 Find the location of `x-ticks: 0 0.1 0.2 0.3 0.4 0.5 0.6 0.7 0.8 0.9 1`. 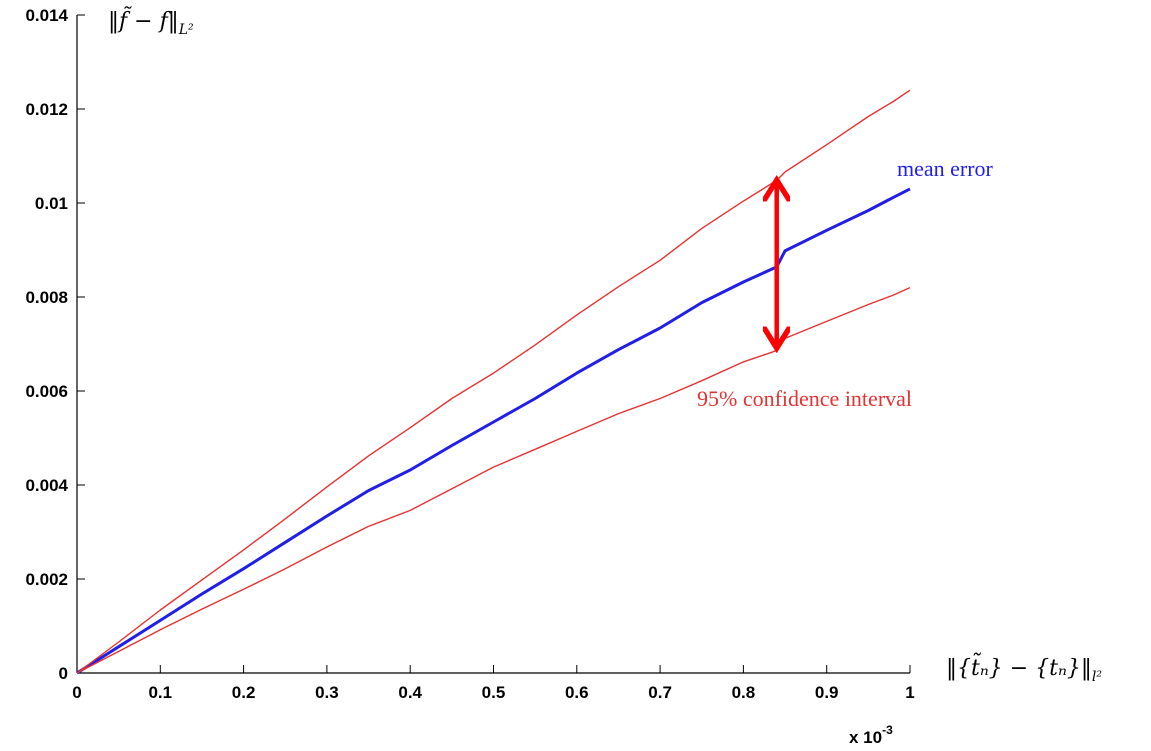

x-ticks: 0 0.1 0.2 0.3 0.4 0.5 0.6 0.7 0.8 0.9 1 is located at coordinates (493, 683).